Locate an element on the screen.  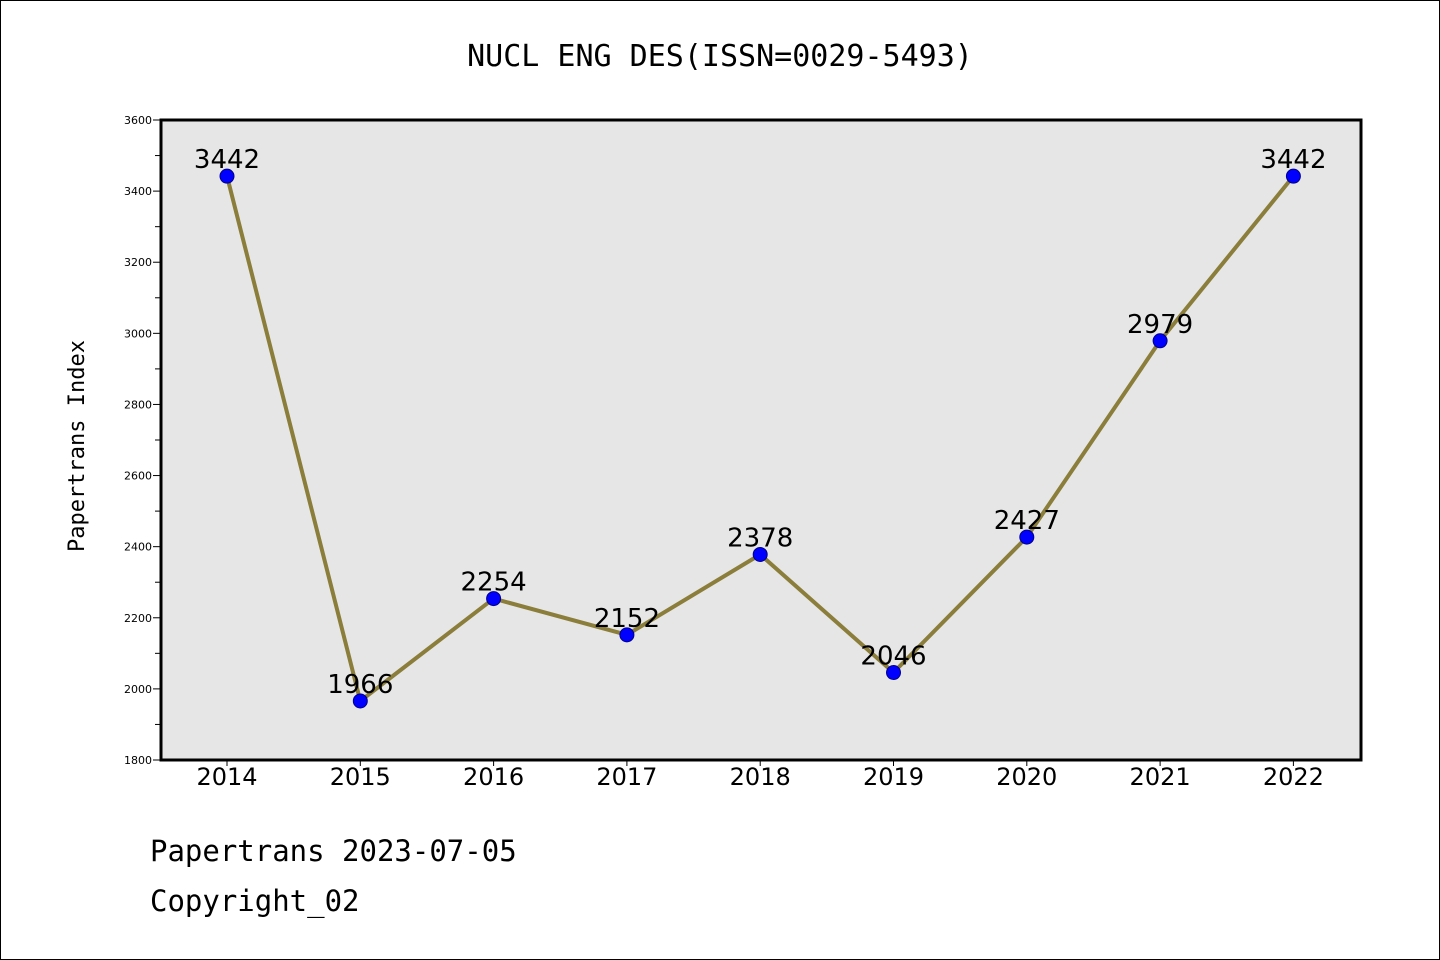
x-tick-label: 2017 is located at coordinates (626, 777).